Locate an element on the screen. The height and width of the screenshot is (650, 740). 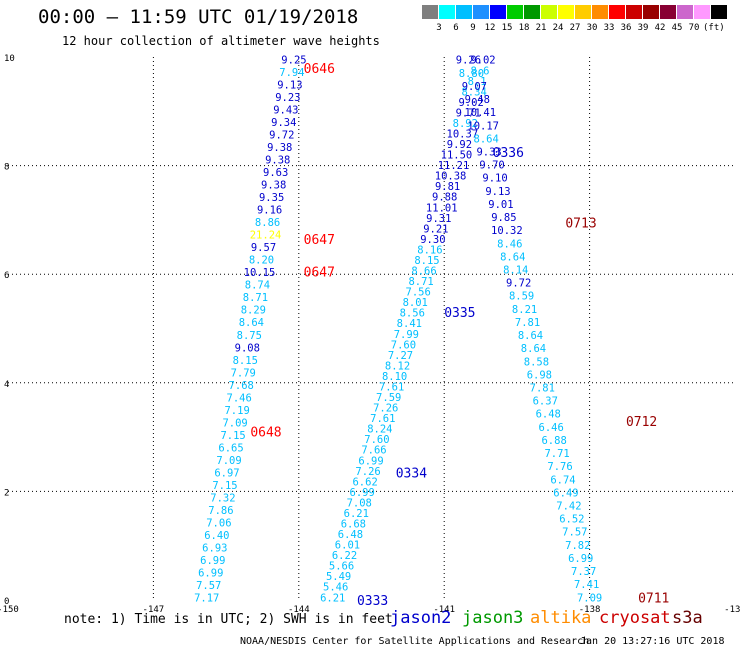
wave-height-value: 7.57 is located at coordinates (574, 533).